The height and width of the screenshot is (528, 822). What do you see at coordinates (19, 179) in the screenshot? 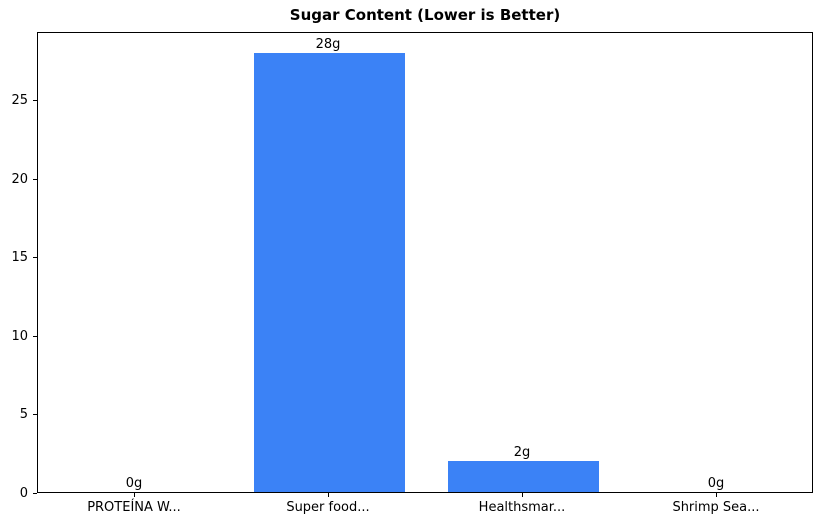
I see `y-axis-tick-label: 20` at bounding box center [19, 179].